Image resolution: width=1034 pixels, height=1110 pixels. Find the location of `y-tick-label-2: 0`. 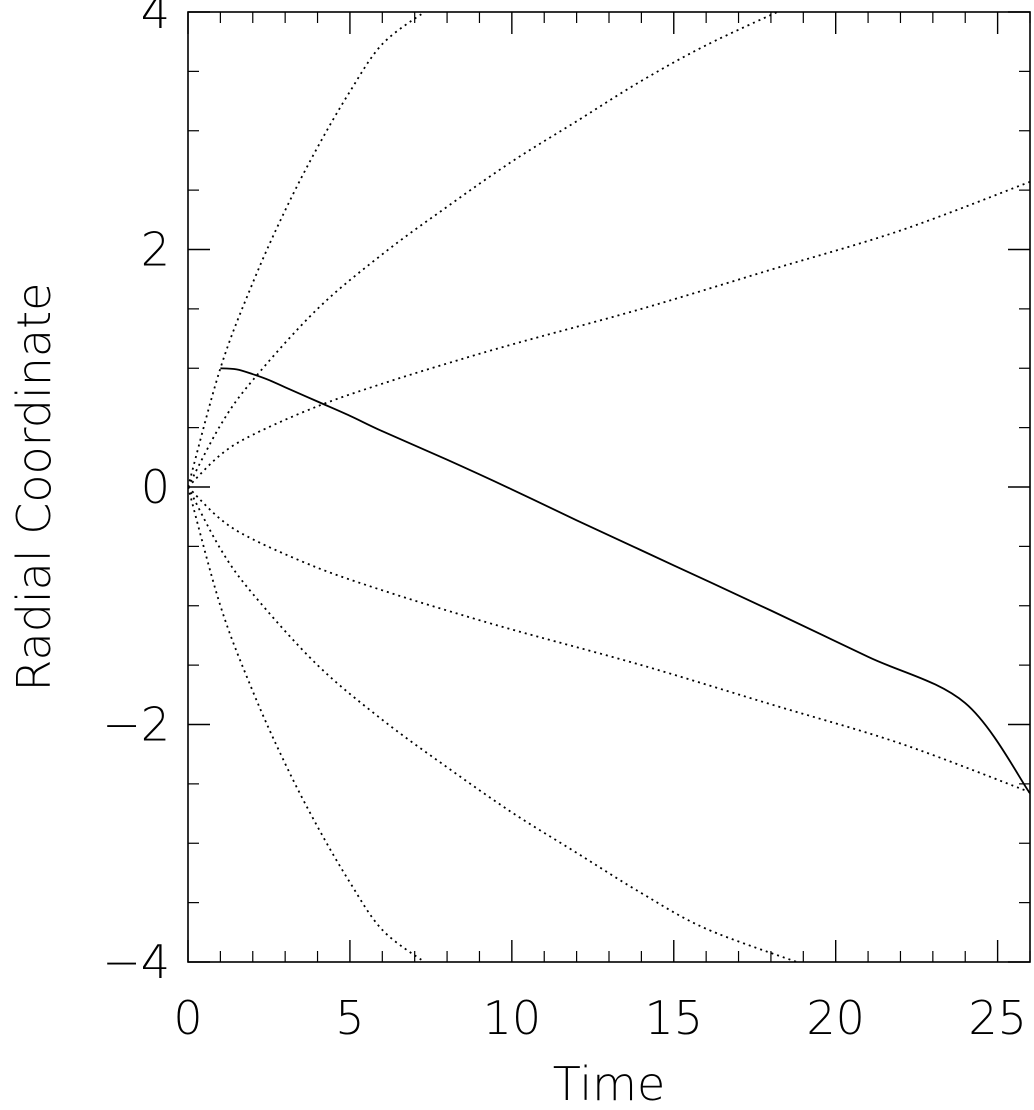

y-tick-label-2: 0 is located at coordinates (155, 487).